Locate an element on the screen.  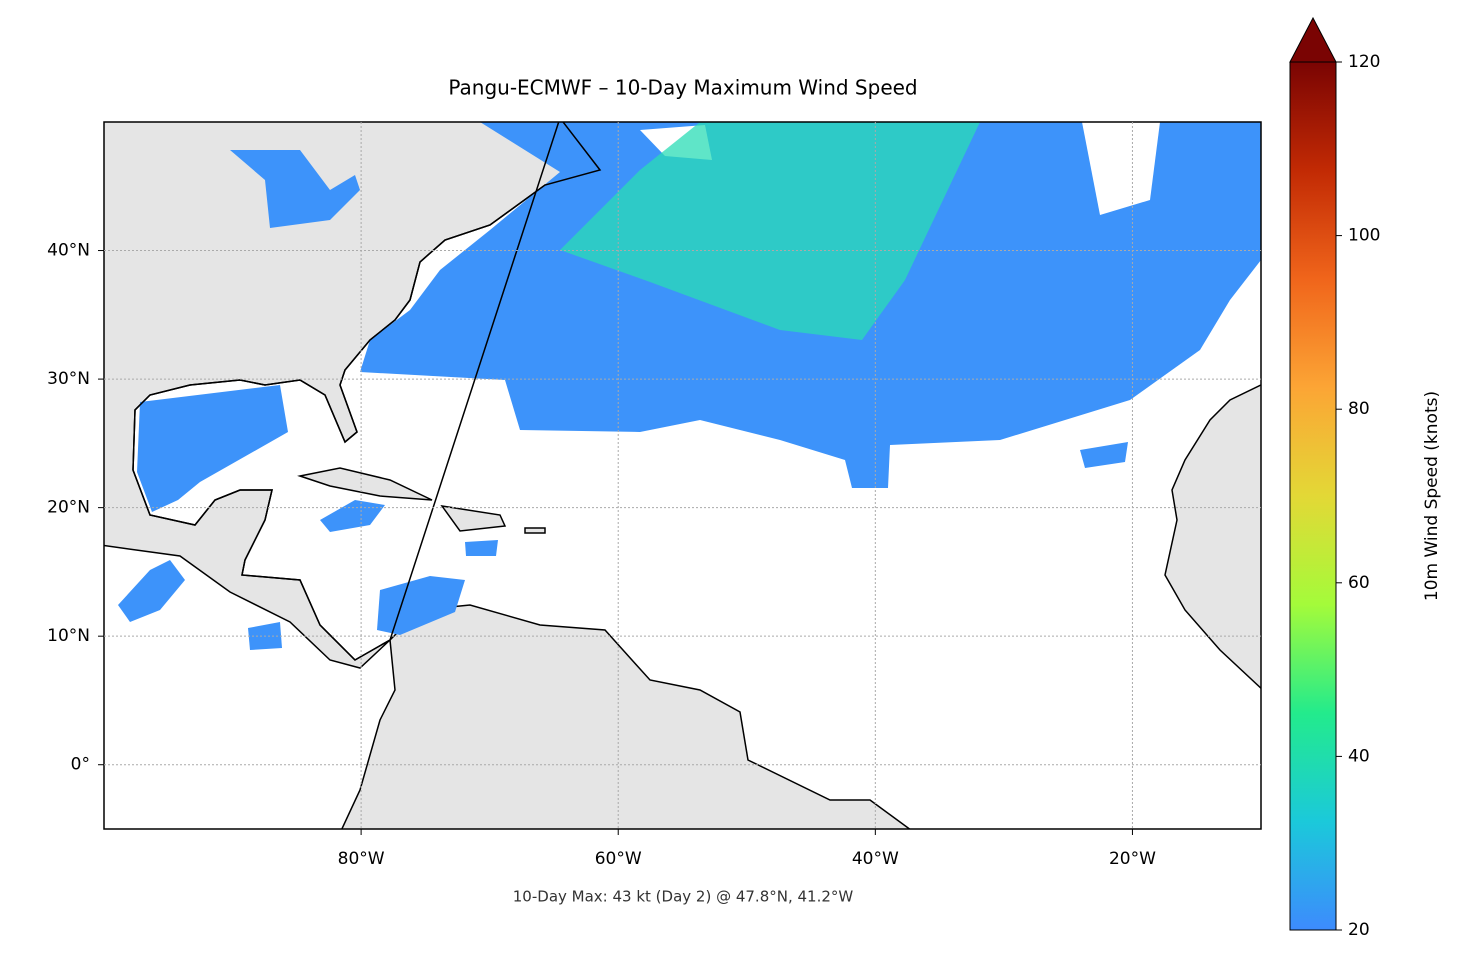
map-title: Pangu-ECMWF – 10-Day Maximum Wind Speed is located at coordinates (682, 88).